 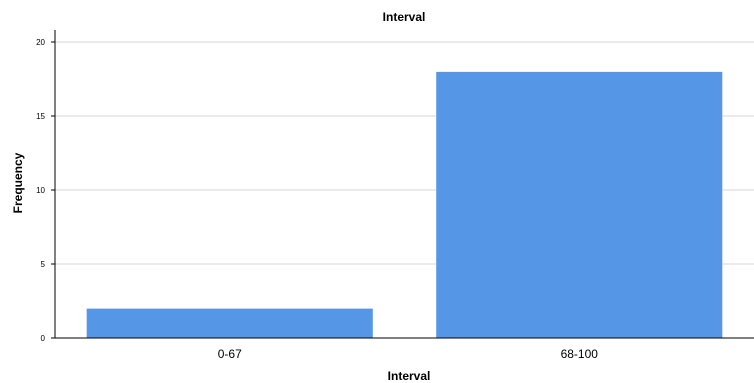 What do you see at coordinates (43, 264) in the screenshot?
I see `y-tick-label-5: 5` at bounding box center [43, 264].